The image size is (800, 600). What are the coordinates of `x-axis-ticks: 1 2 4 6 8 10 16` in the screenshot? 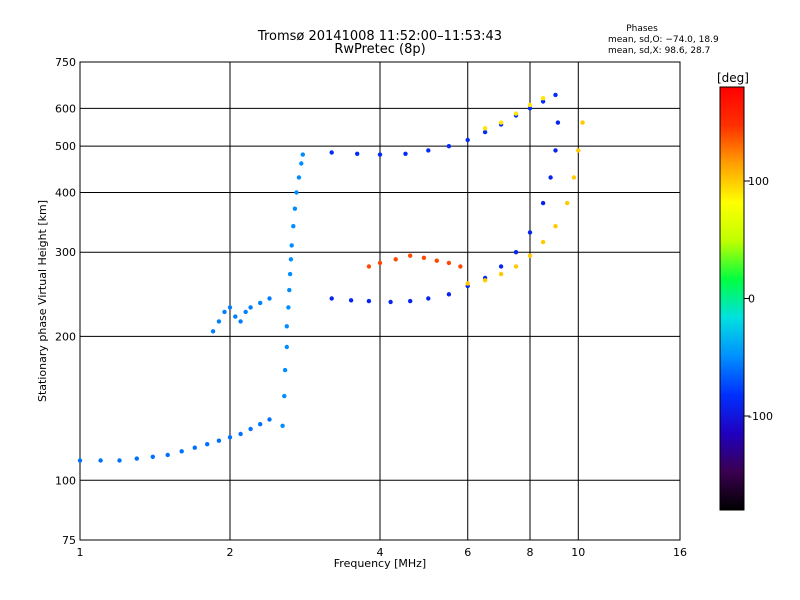 It's located at (382, 552).